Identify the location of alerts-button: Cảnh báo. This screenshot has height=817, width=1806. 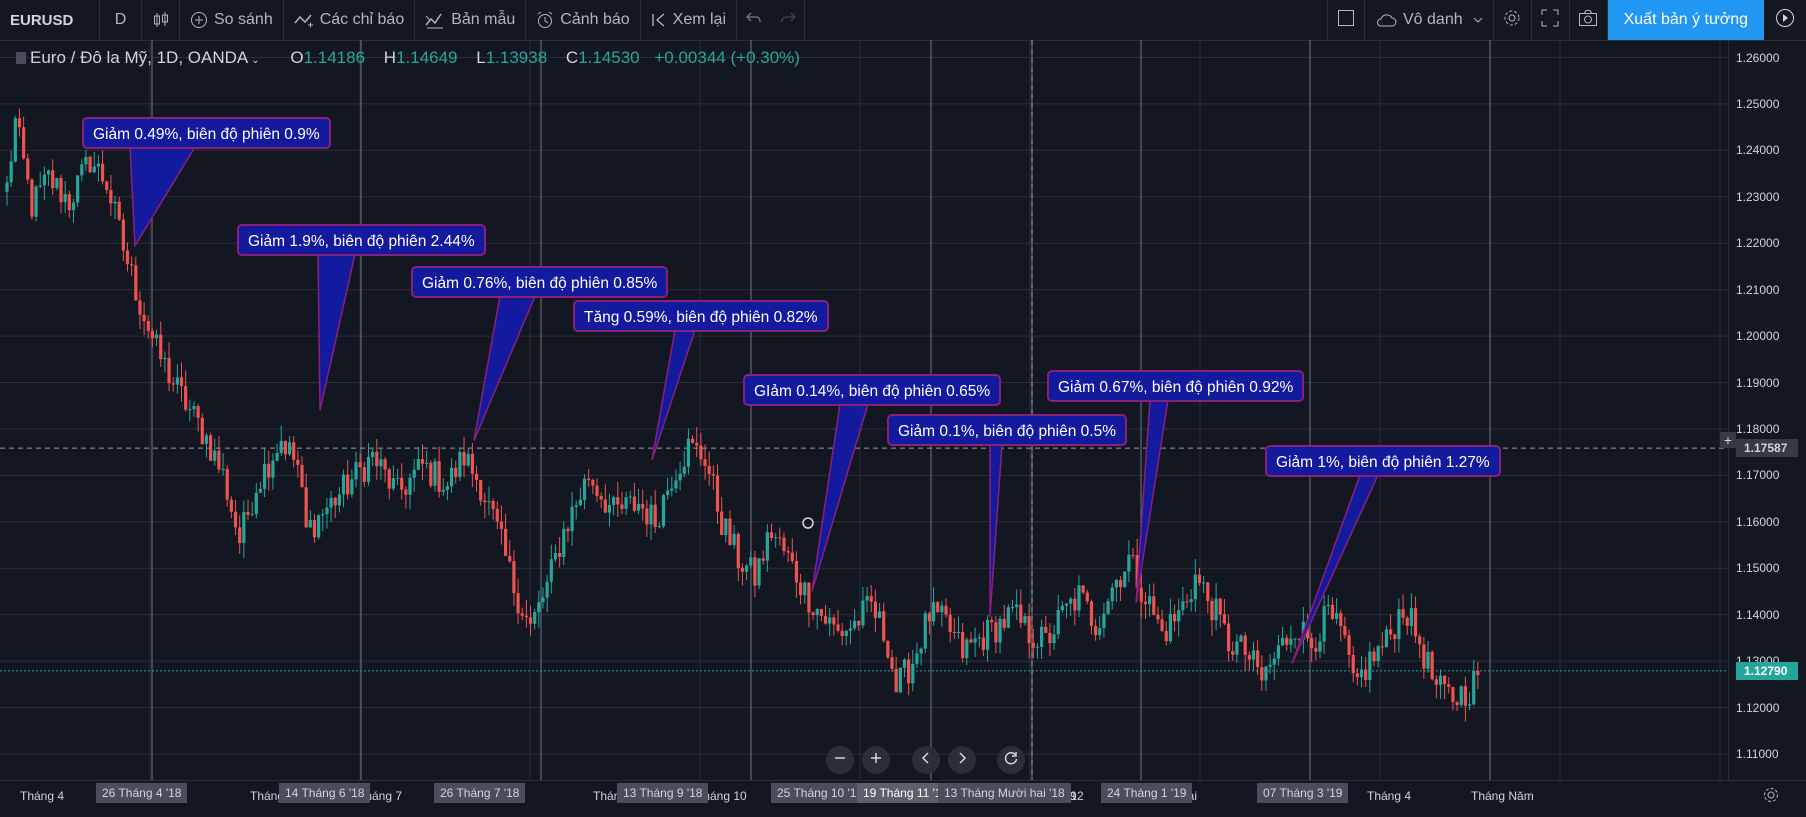
(583, 20).